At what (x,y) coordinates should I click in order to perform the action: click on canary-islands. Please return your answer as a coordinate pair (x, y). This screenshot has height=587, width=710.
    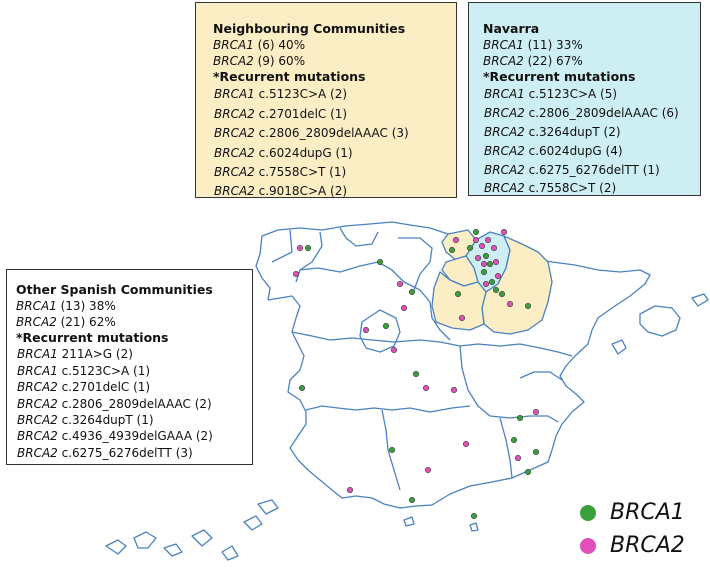
    Looking at the image, I should click on (192, 530).